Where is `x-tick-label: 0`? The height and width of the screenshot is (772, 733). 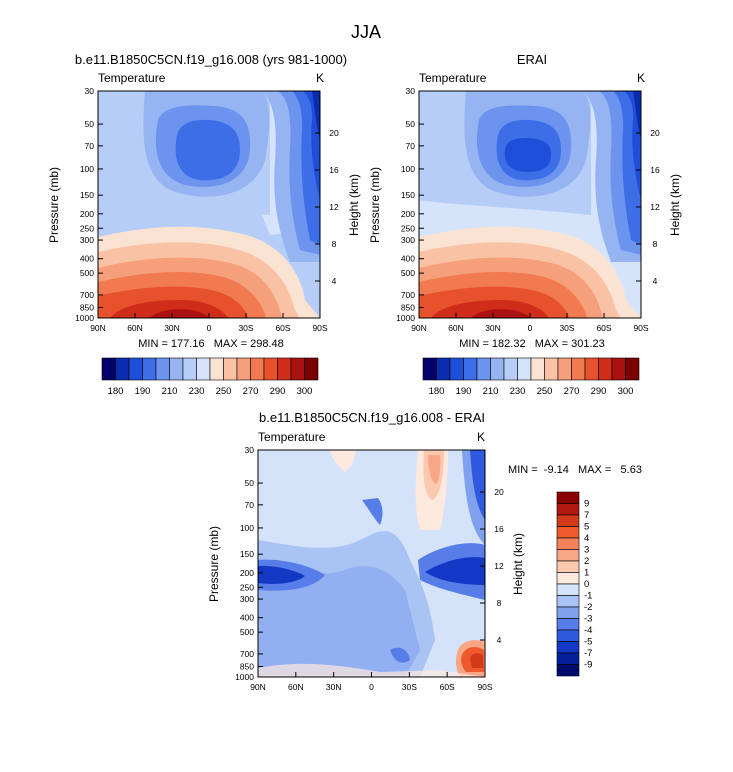
x-tick-label: 0 is located at coordinates (530, 328).